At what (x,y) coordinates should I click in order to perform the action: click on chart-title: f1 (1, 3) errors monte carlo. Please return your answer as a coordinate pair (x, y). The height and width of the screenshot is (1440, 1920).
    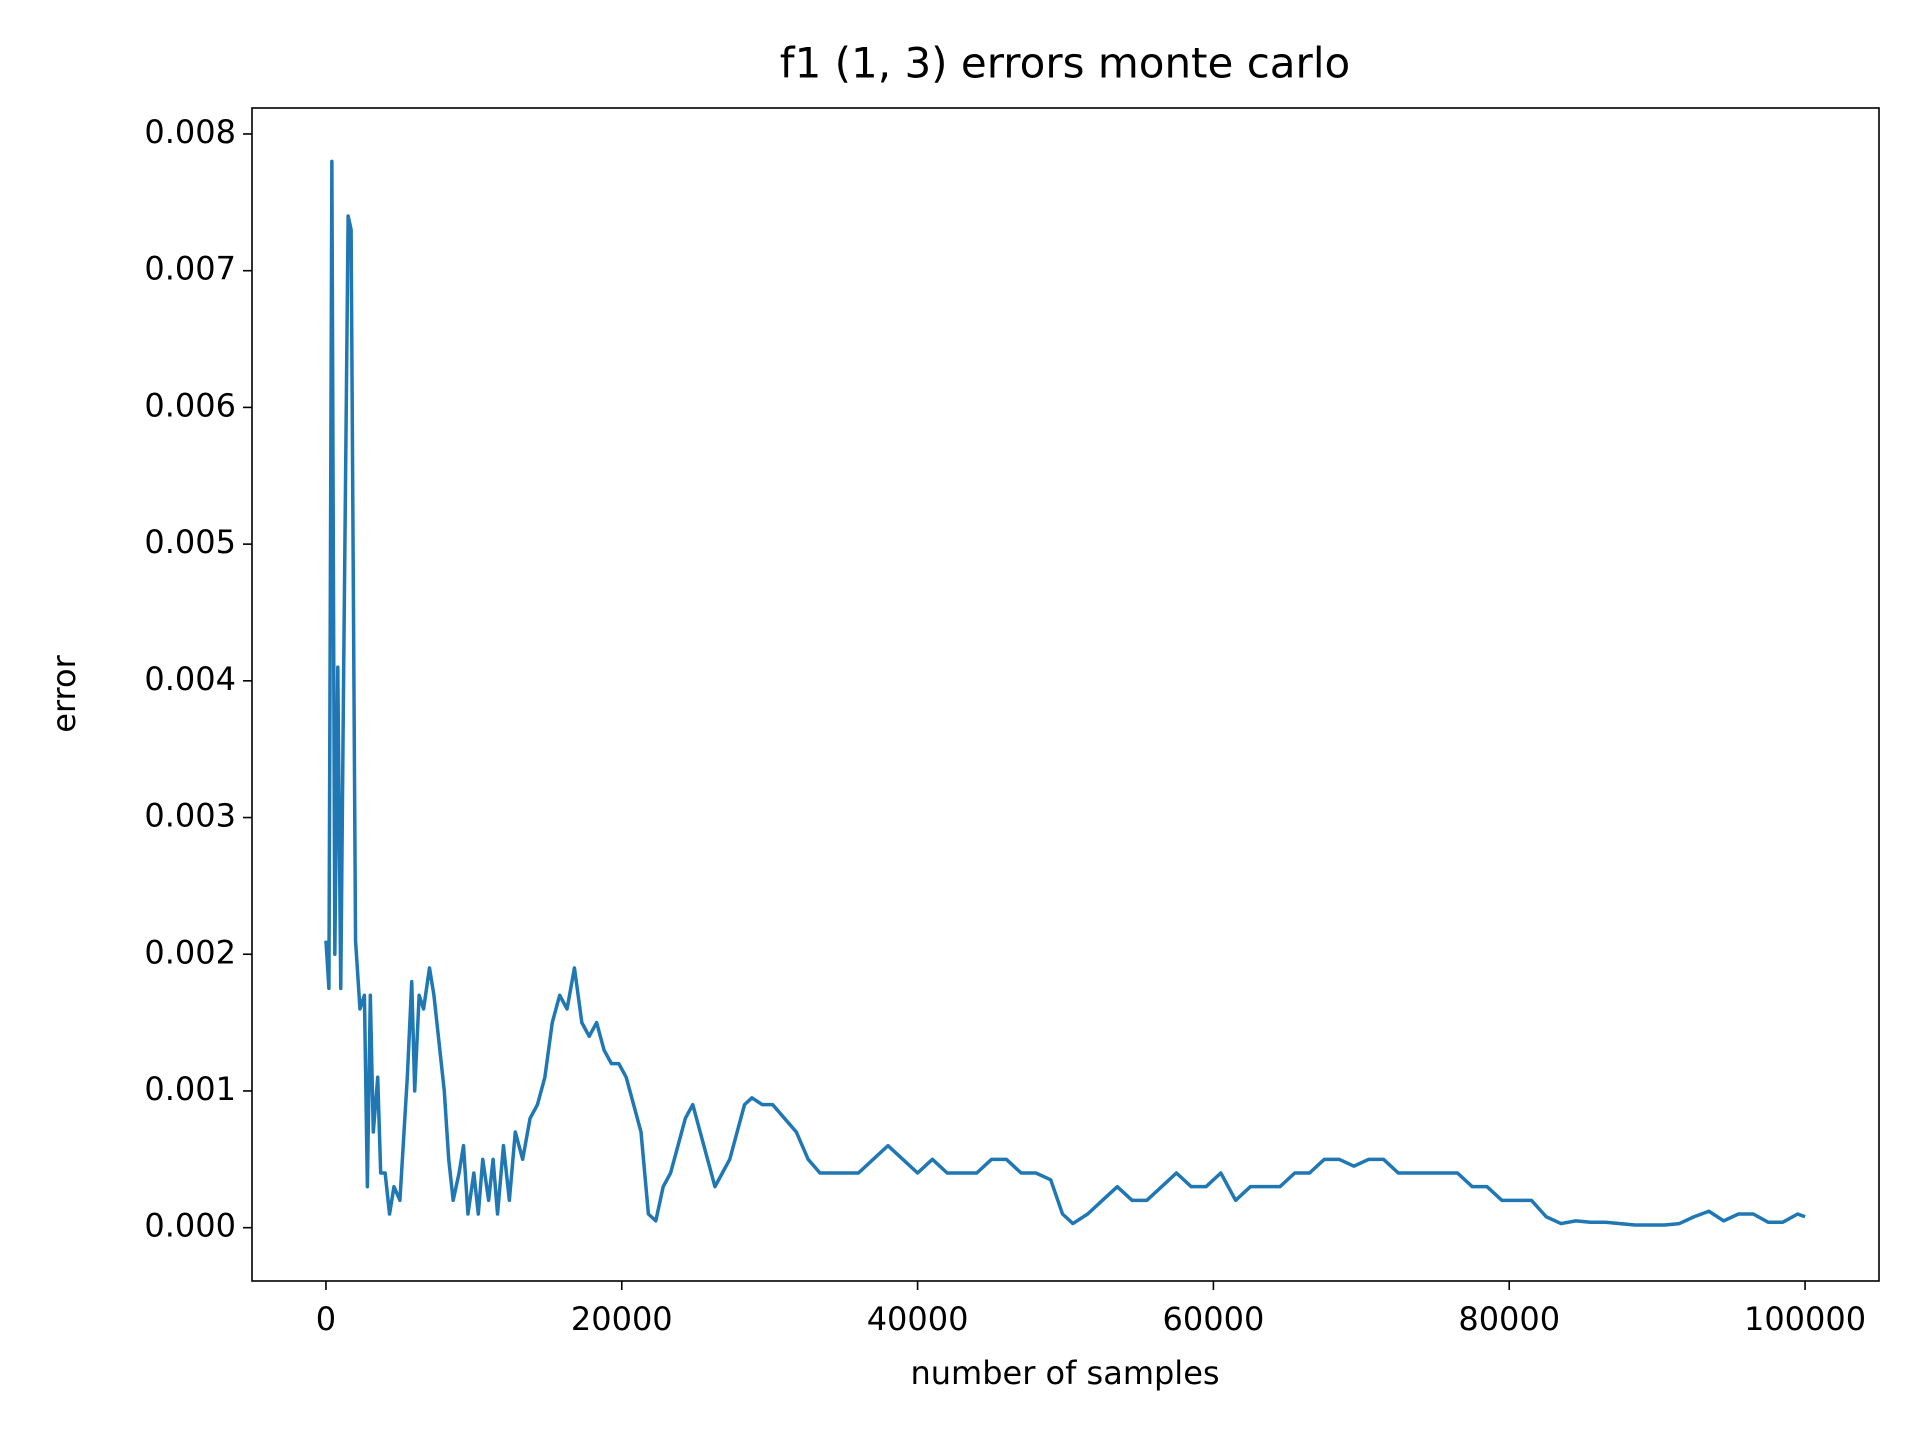
    Looking at the image, I should click on (1065, 63).